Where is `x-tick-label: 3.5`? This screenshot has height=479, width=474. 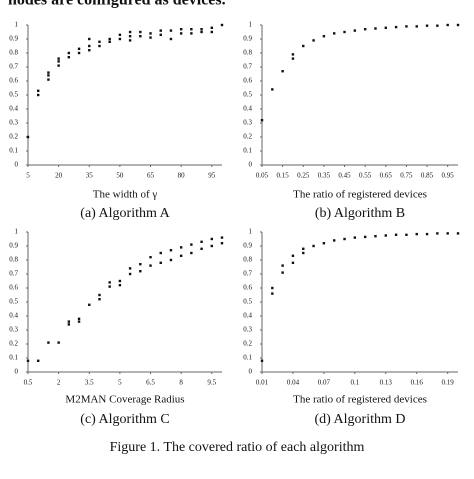
x-tick-label: 3.5 is located at coordinates (89, 383).